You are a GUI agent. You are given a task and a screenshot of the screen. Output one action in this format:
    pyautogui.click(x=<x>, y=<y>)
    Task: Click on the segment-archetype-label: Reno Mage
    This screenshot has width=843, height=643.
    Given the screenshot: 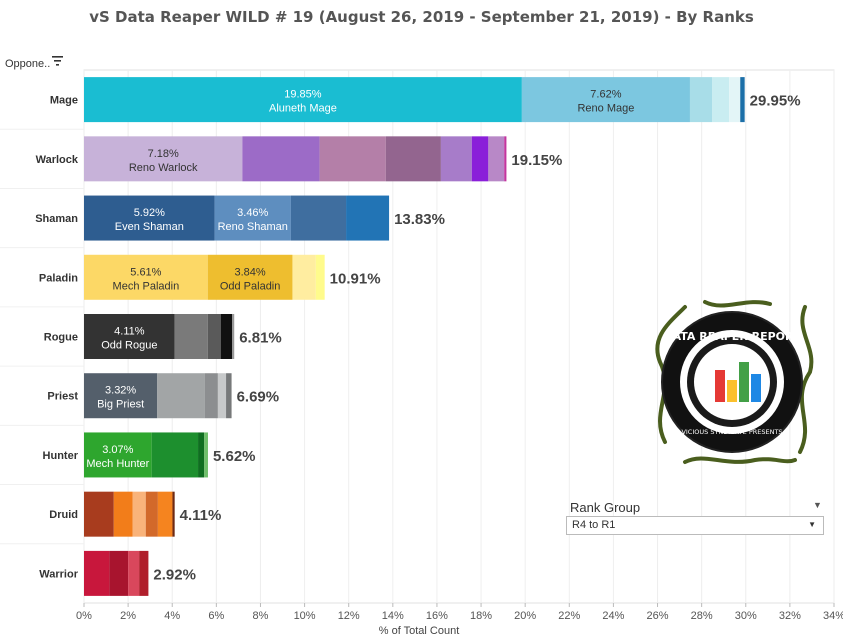 What is the action you would take?
    pyautogui.click(x=605, y=109)
    